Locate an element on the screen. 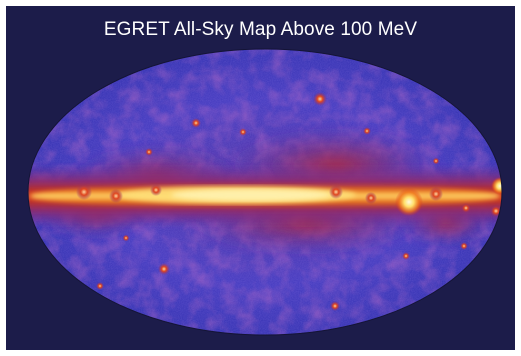 The height and width of the screenshot is (356, 521). map-title: EGRET All-Sky Map Above 100 MeV is located at coordinates (260, 29).